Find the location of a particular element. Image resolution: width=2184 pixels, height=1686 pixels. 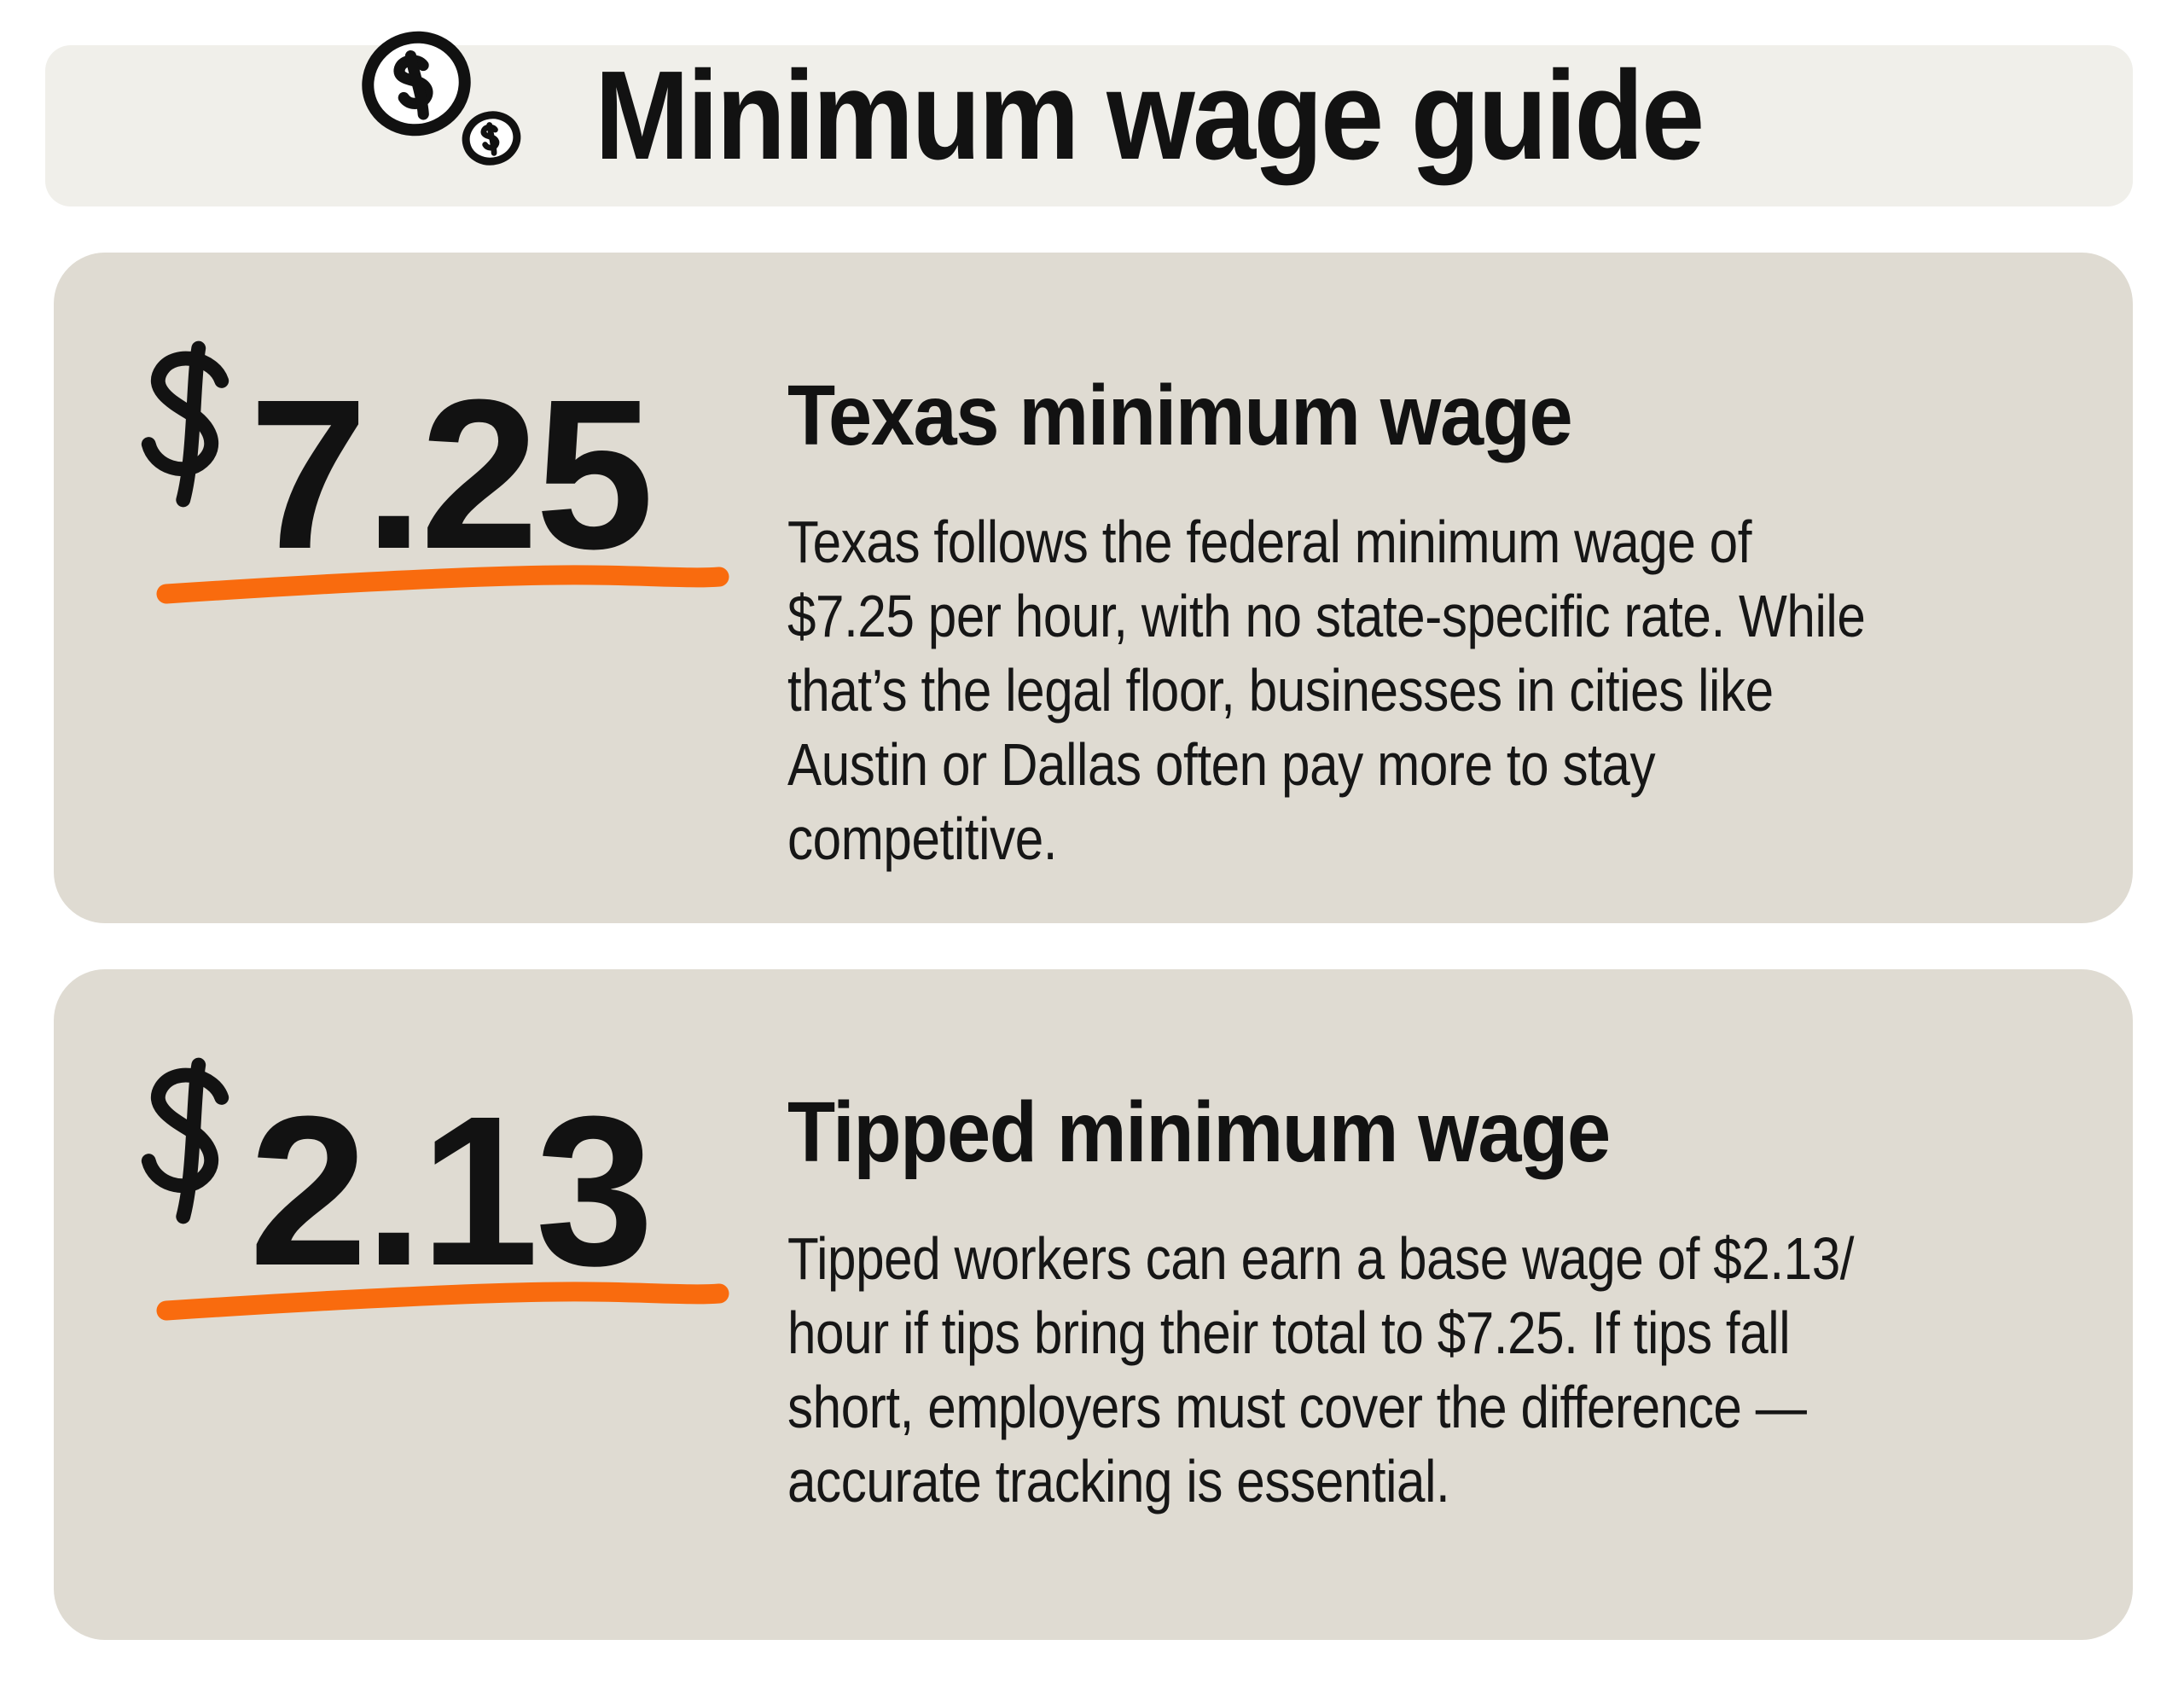

price-amount: 7.25 is located at coordinates (463, 474).